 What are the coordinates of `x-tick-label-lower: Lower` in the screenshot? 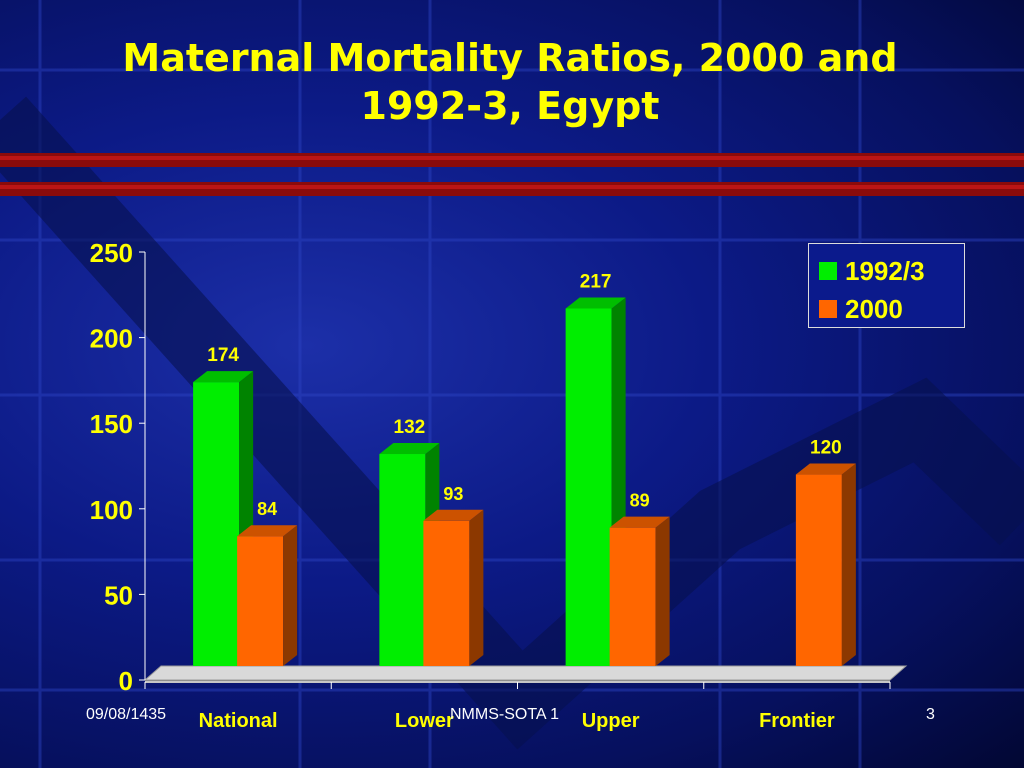 It's located at (424, 721).